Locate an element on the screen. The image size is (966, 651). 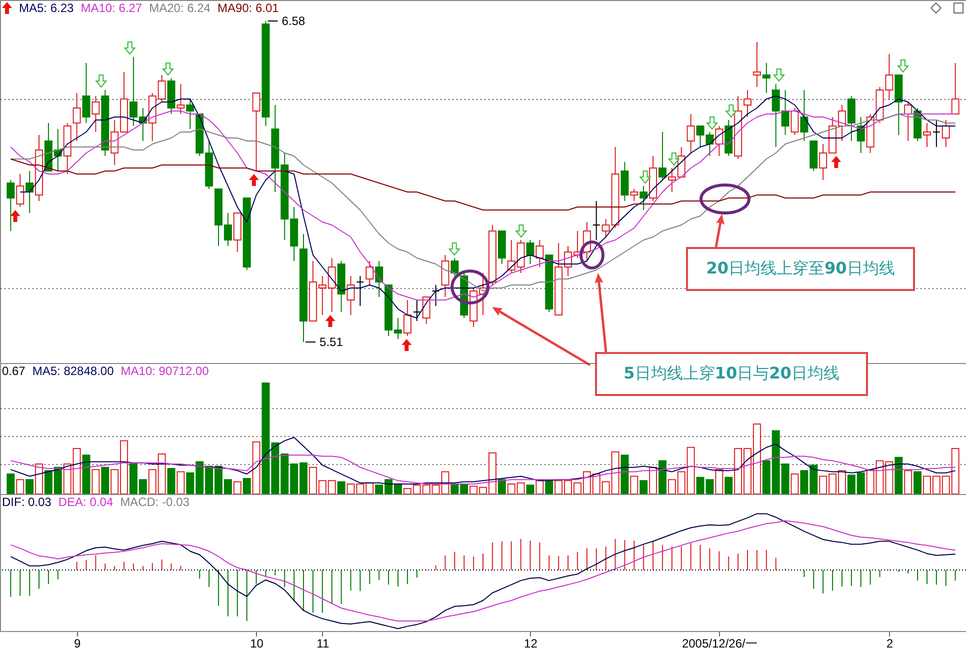
text: MA90: 6.01 is located at coordinates (248, 8).